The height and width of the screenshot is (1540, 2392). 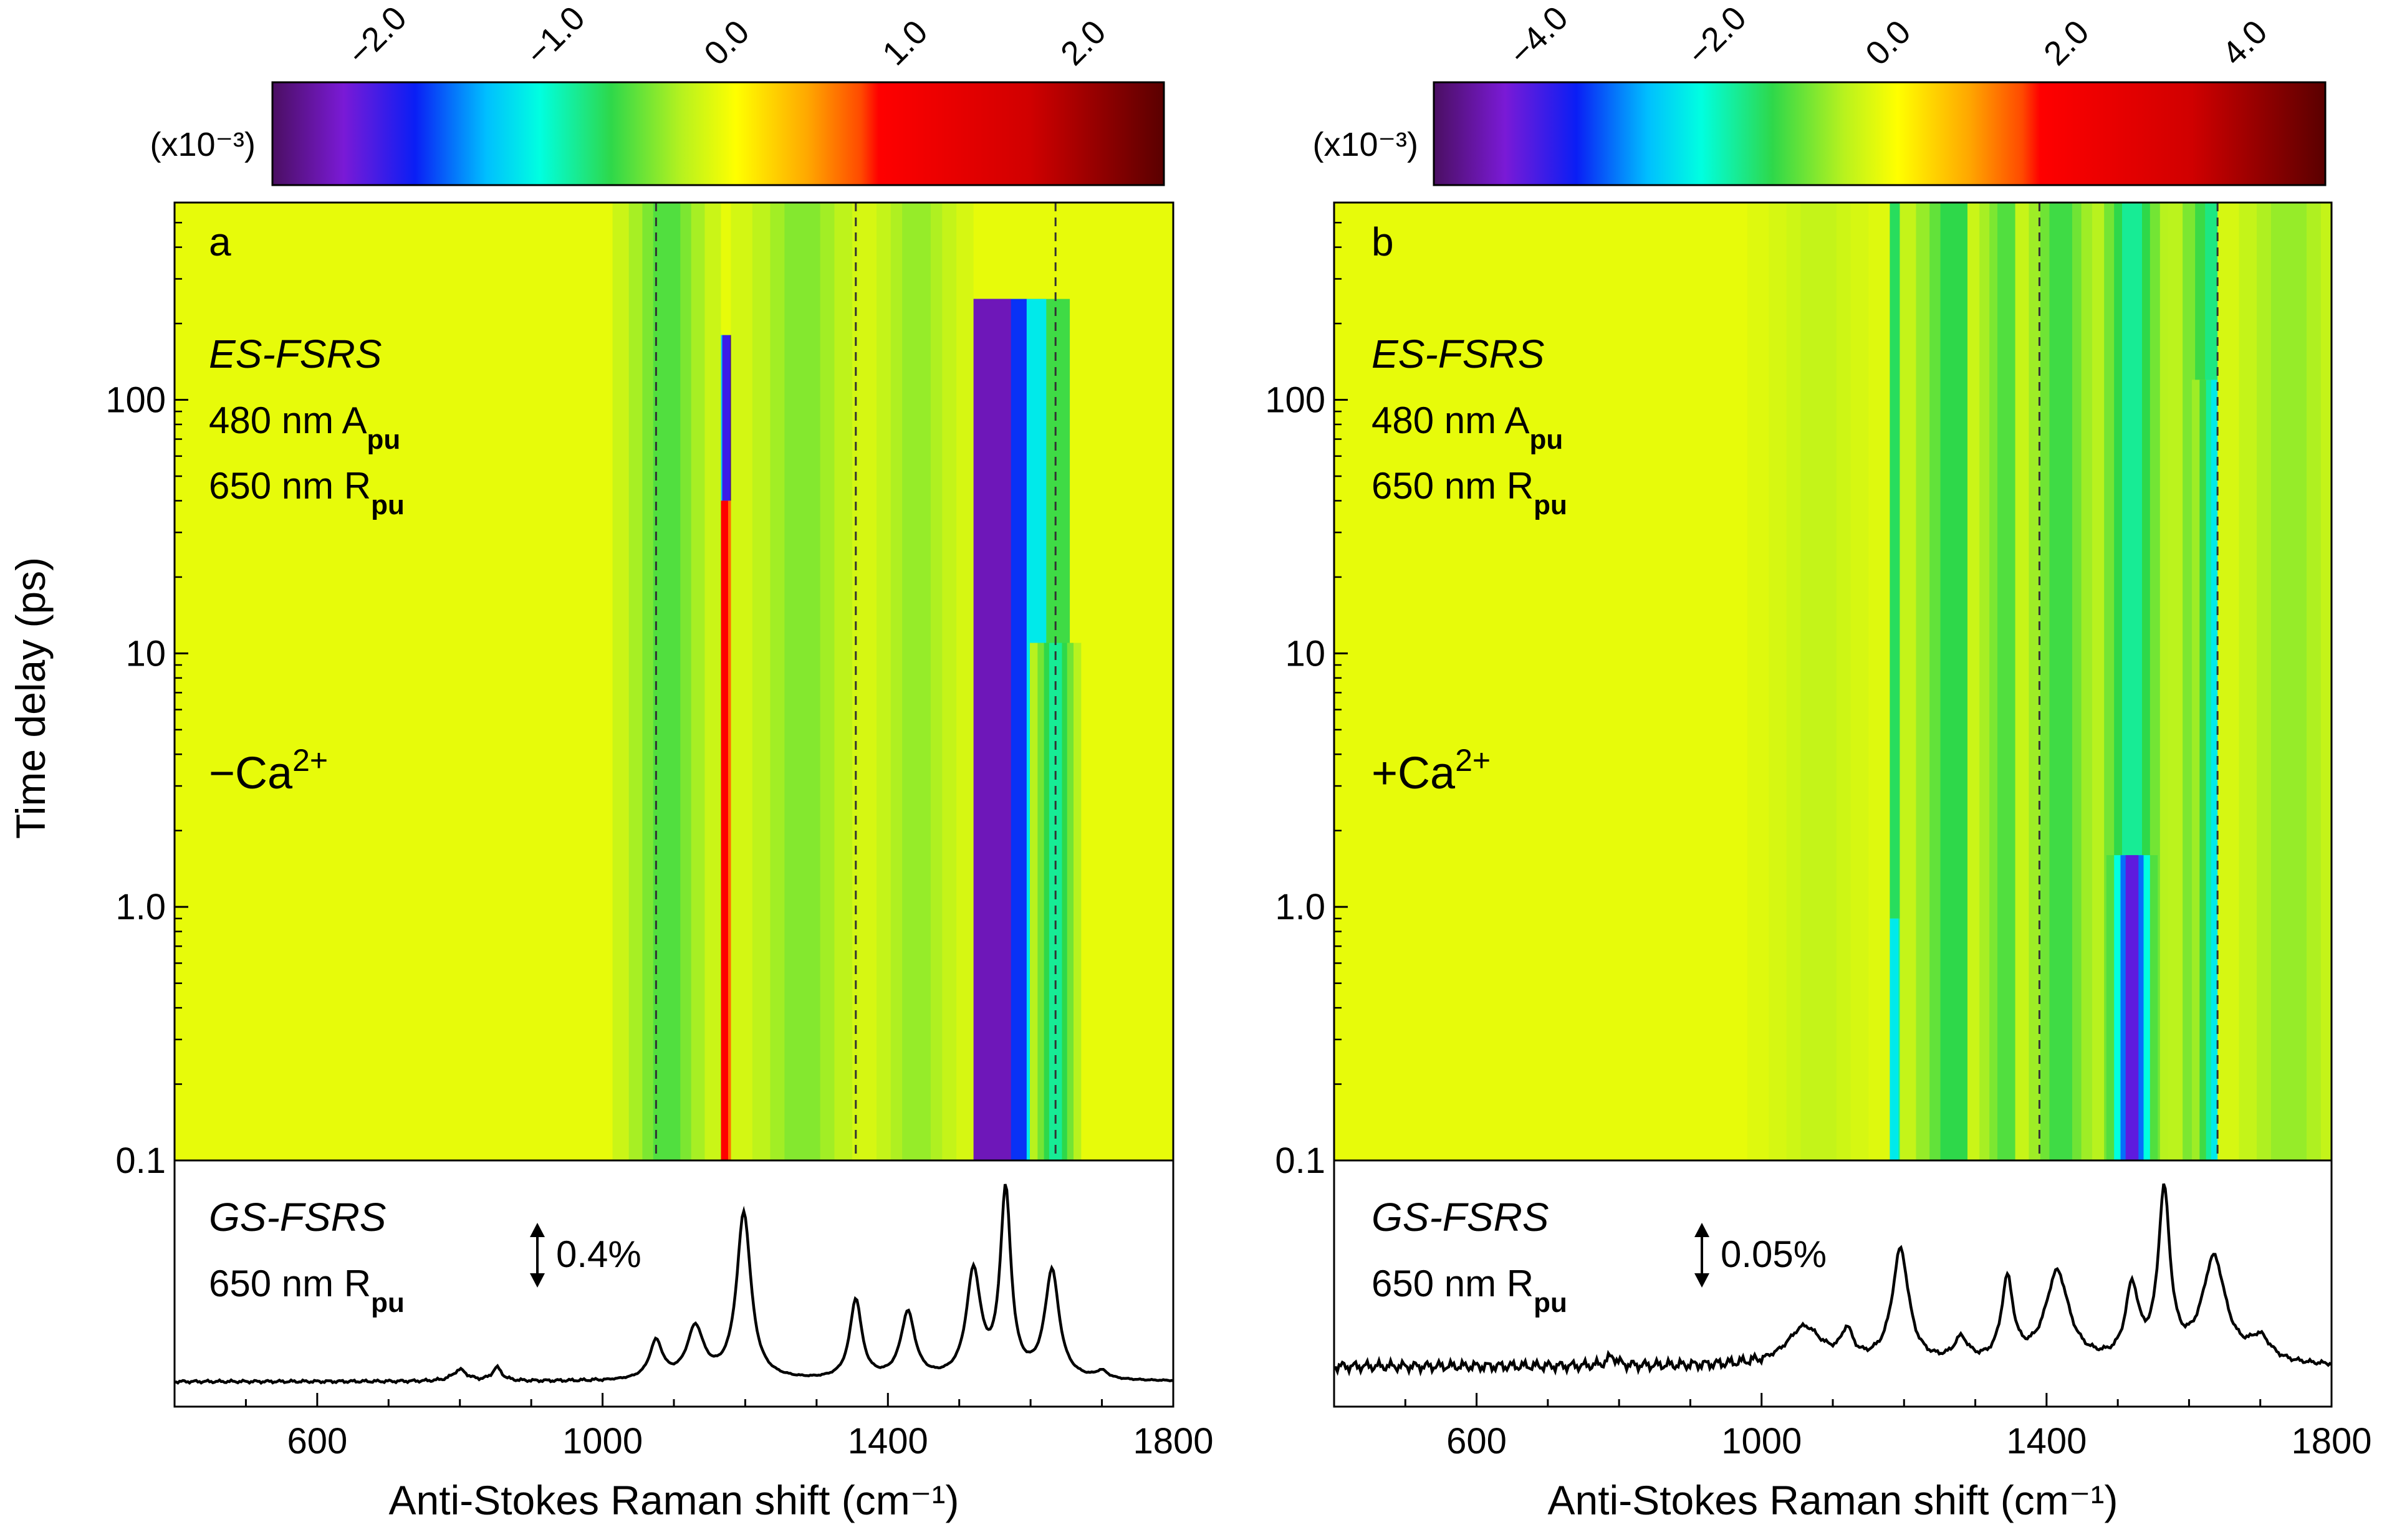 What do you see at coordinates (2245, 43) in the screenshot?
I see `colorbar-tick-label: 4.0` at bounding box center [2245, 43].